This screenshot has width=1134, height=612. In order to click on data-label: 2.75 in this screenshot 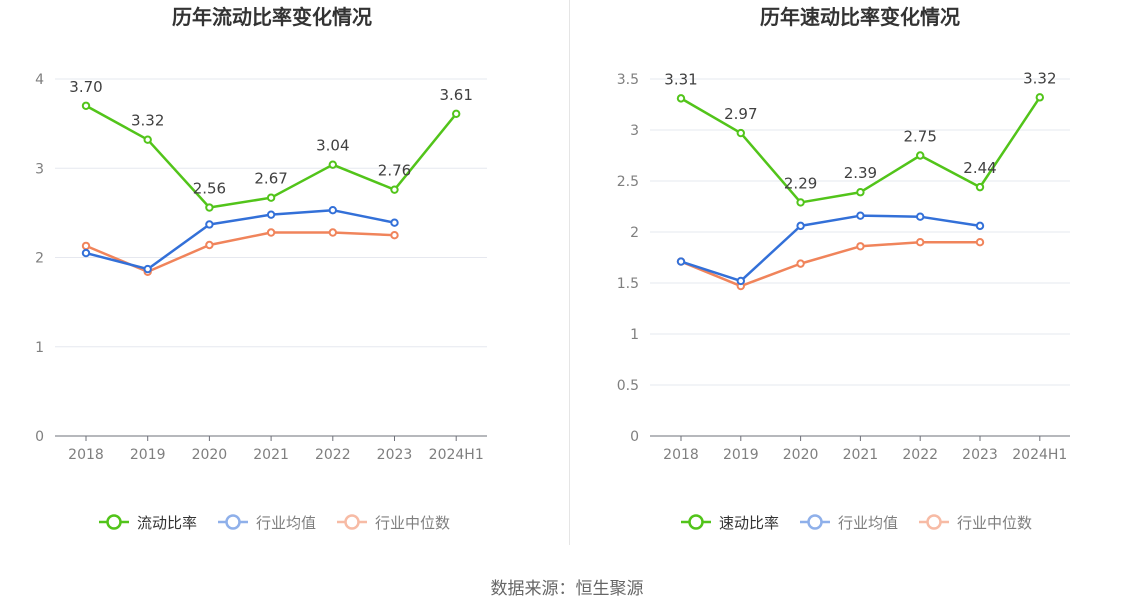, I will do `click(919, 137)`.